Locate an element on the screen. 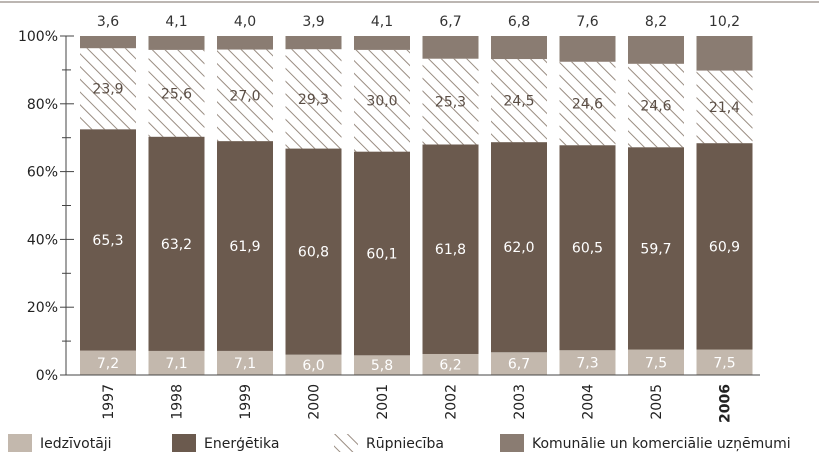 This screenshot has width=819, height=455. bar-segment-energy-1997 is located at coordinates (108, 240).